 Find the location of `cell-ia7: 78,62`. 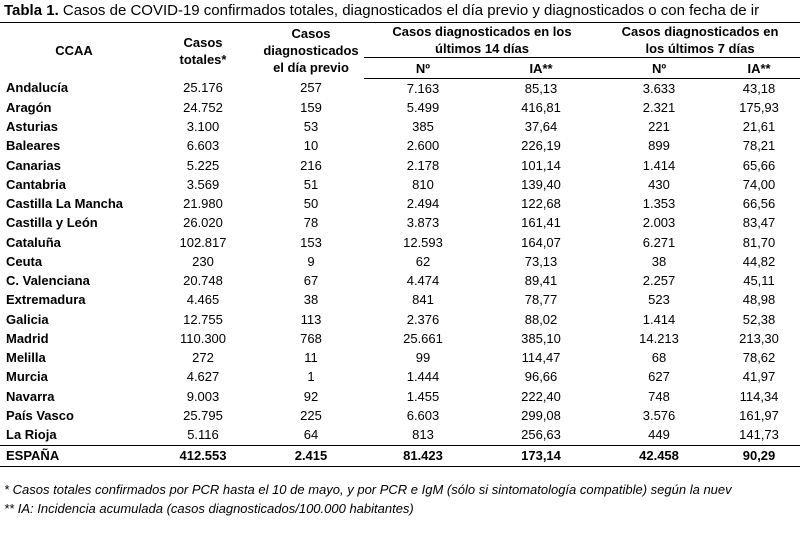

cell-ia7: 78,62 is located at coordinates (759, 358).